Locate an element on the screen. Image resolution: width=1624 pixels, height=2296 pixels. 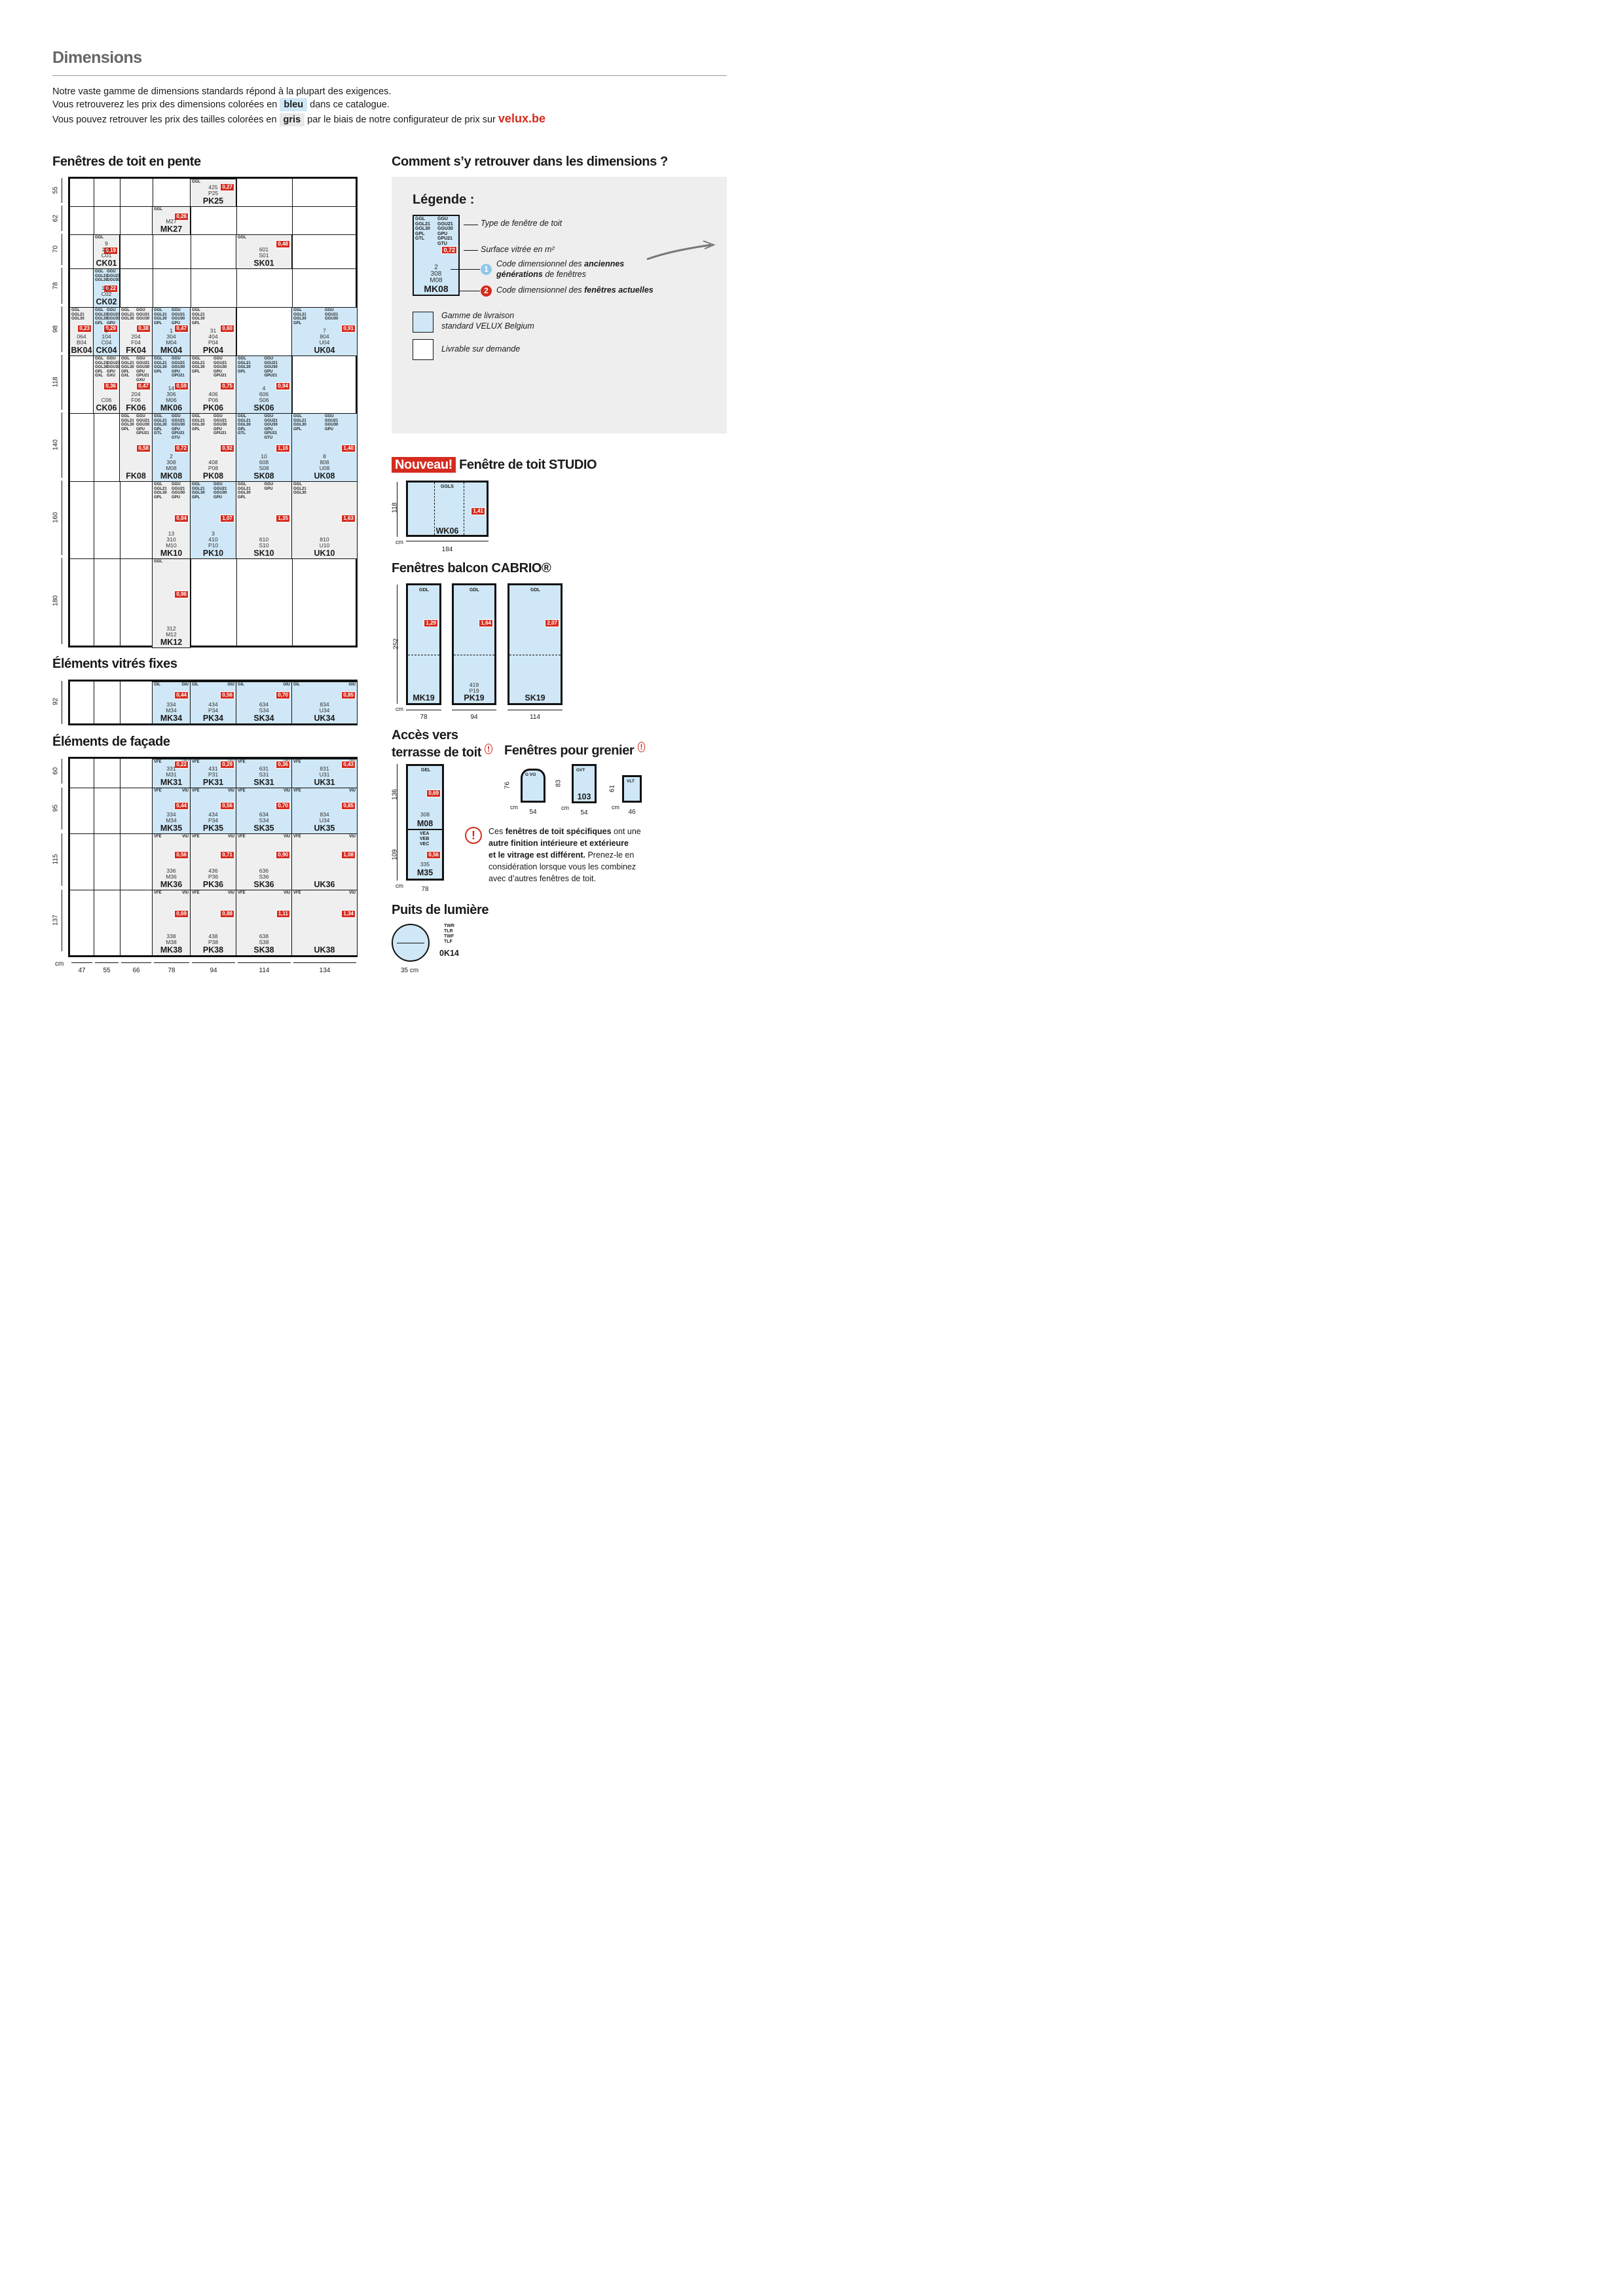
size-code: UK34 is located at coordinates (324, 718).